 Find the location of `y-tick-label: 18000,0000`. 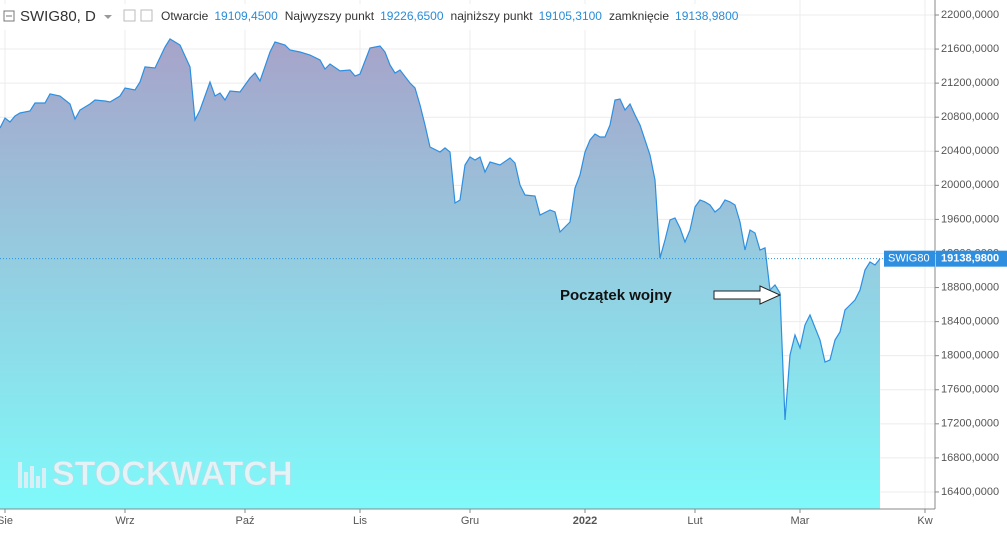

y-tick-label: 18000,0000 is located at coordinates (970, 356).